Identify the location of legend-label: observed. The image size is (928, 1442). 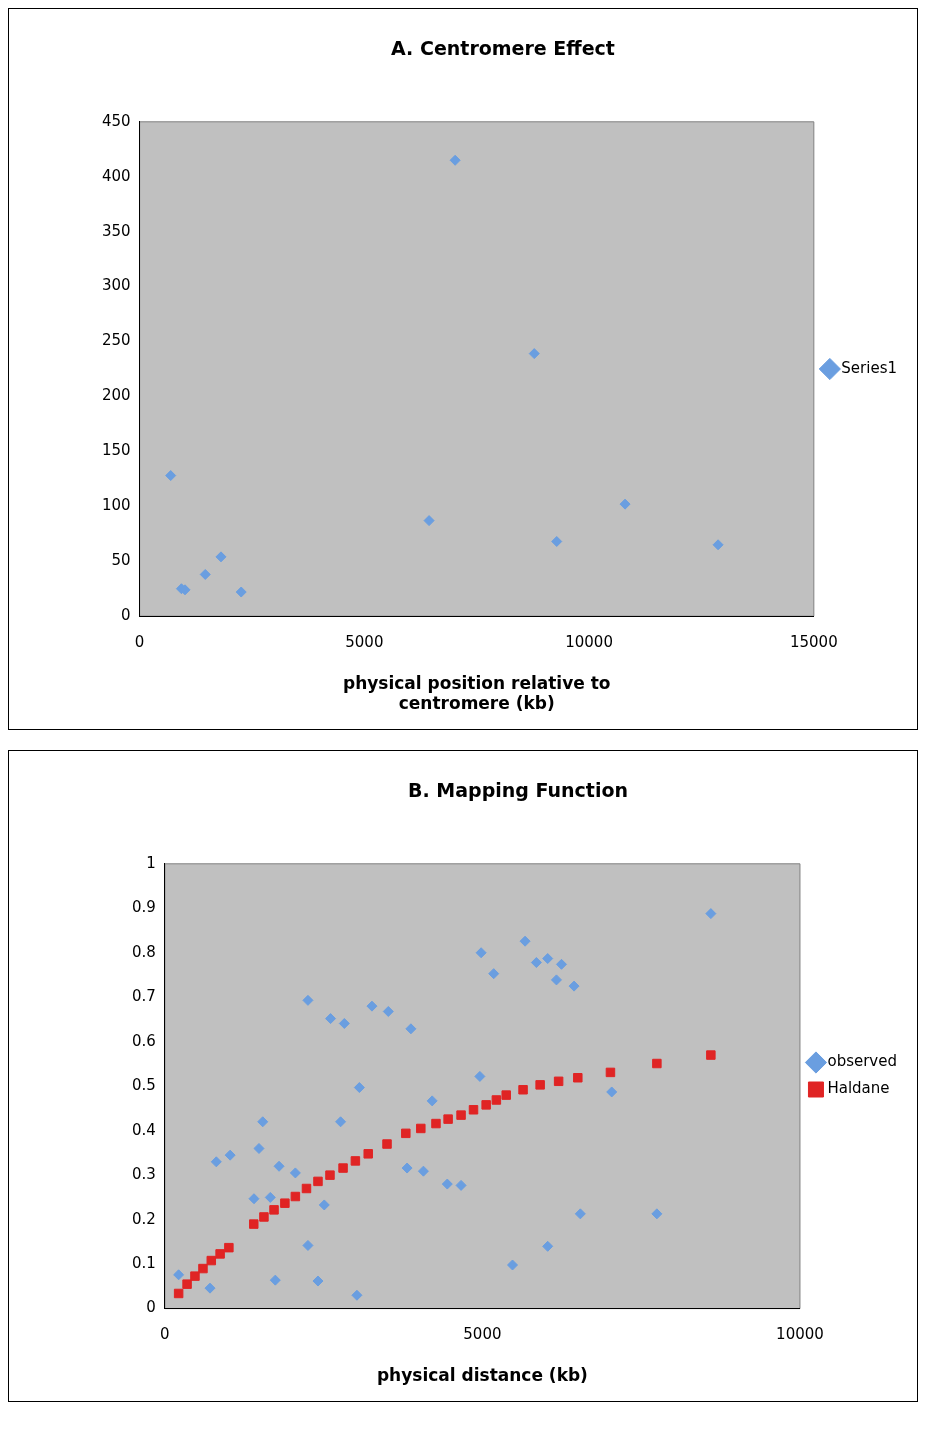
(862, 1061).